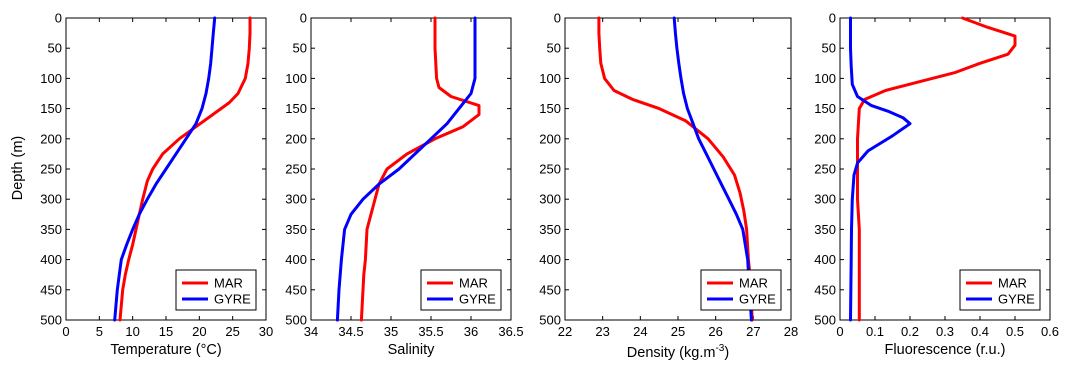 The image size is (1065, 369). Describe the element at coordinates (678, 352) in the screenshot. I see `x-axis-label: Density (kg.m-3)` at that location.